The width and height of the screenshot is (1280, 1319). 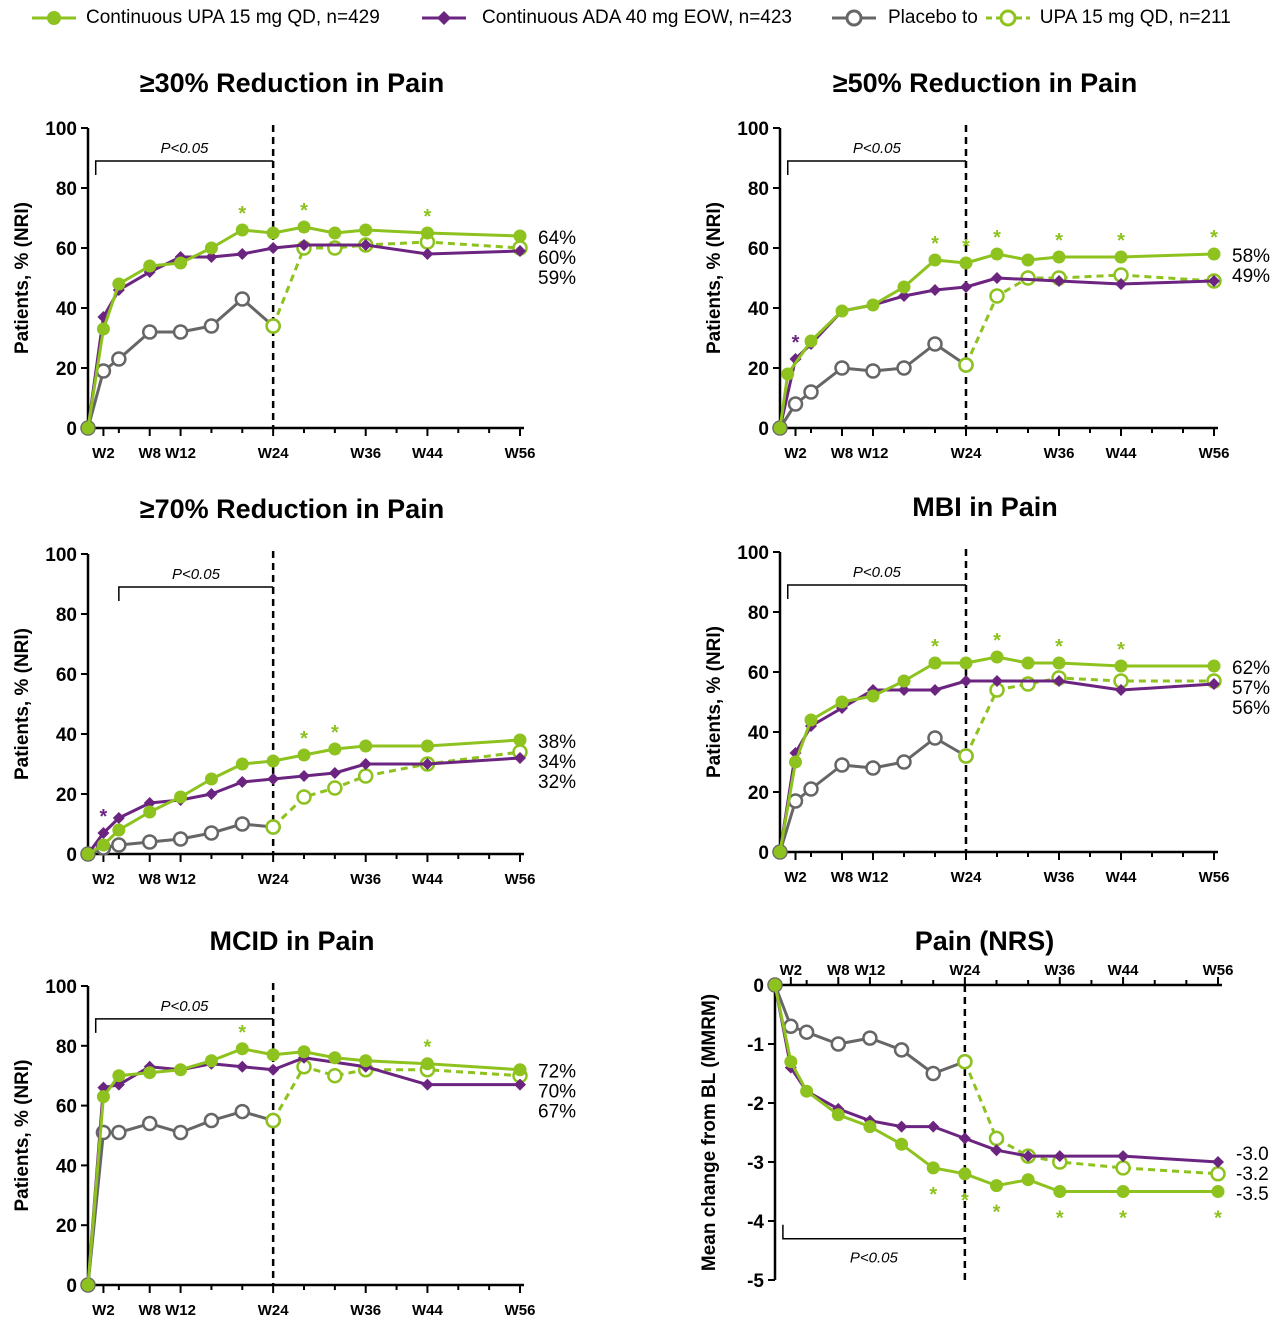 What do you see at coordinates (180, 879) in the screenshot?
I see `x-tick-label: W12` at bounding box center [180, 879].